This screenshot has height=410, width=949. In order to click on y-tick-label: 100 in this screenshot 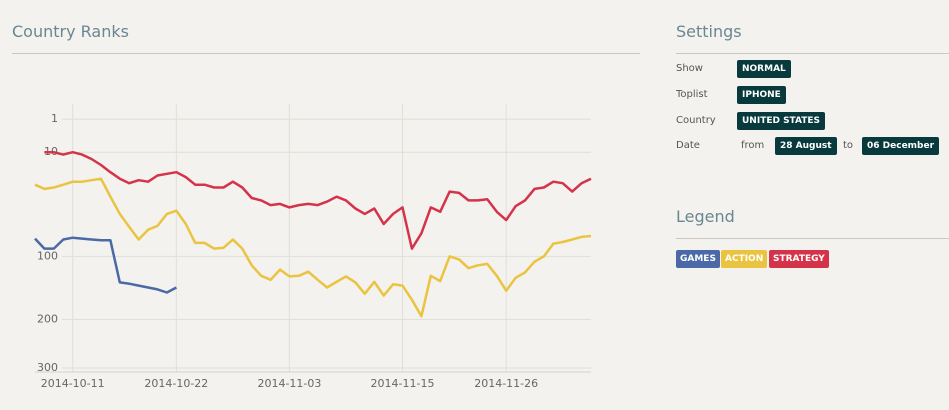, I will do `click(47, 255)`.